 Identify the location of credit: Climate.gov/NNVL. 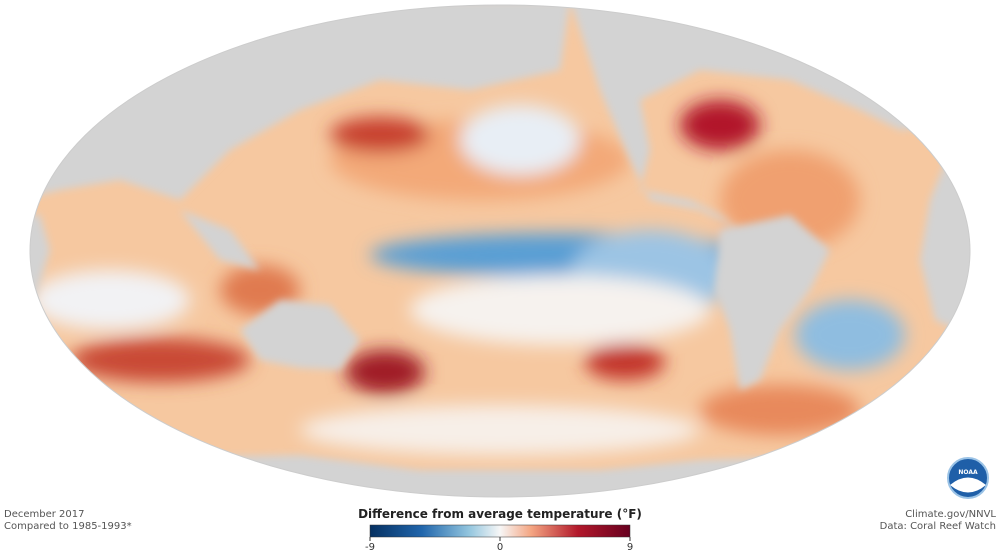
(950, 514).